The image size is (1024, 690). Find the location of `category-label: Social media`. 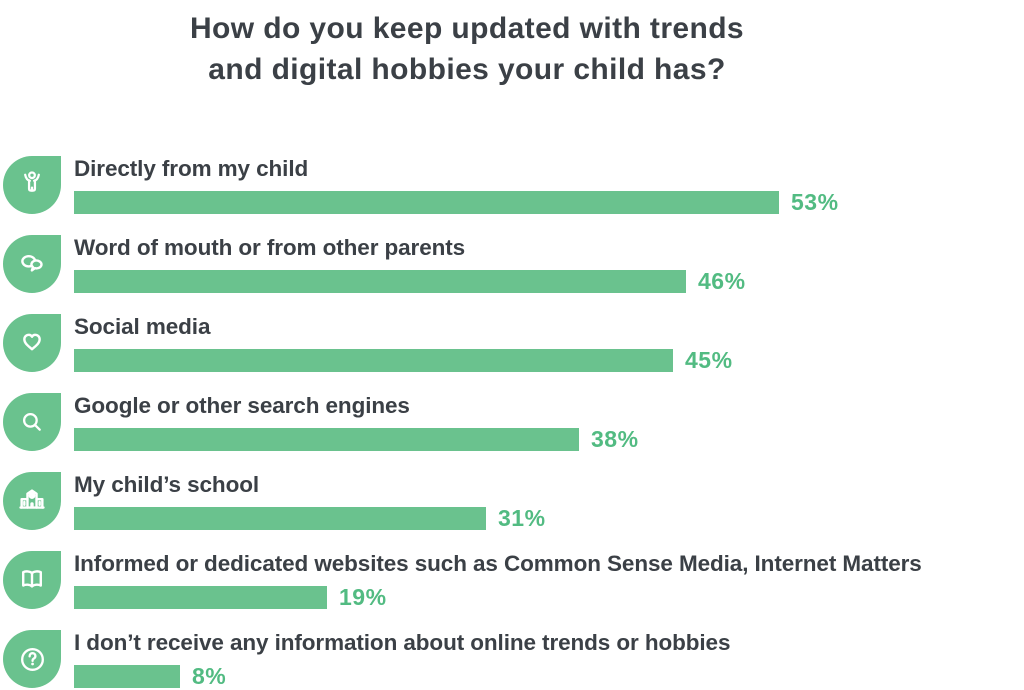

category-label: Social media is located at coordinates (142, 326).